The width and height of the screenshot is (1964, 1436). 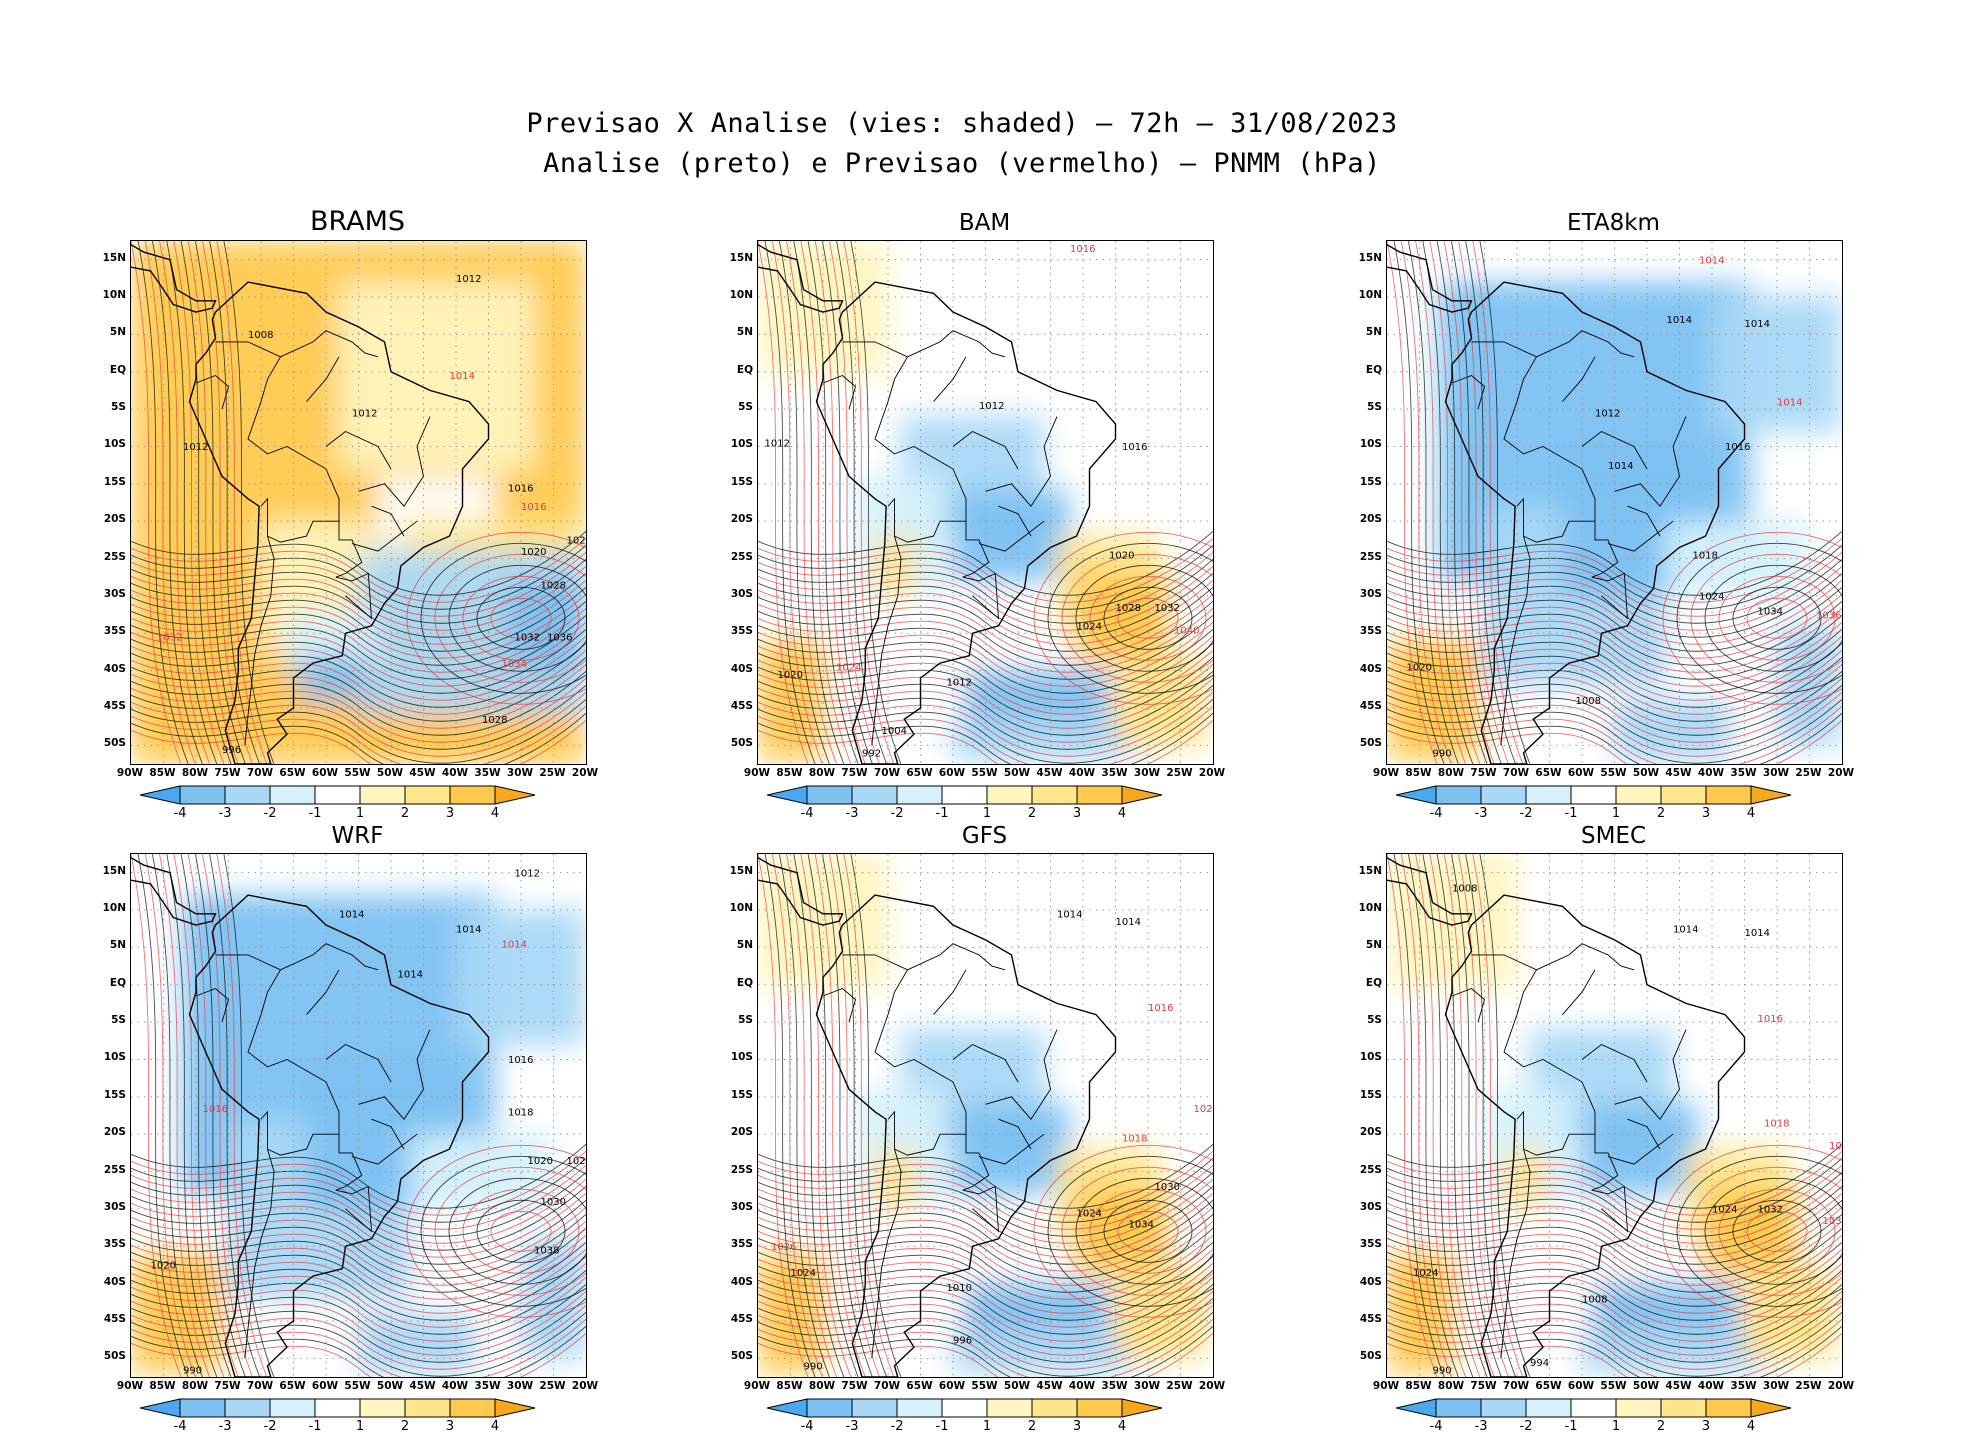 I want to click on colorbar-tick-label: -1, so click(x=315, y=813).